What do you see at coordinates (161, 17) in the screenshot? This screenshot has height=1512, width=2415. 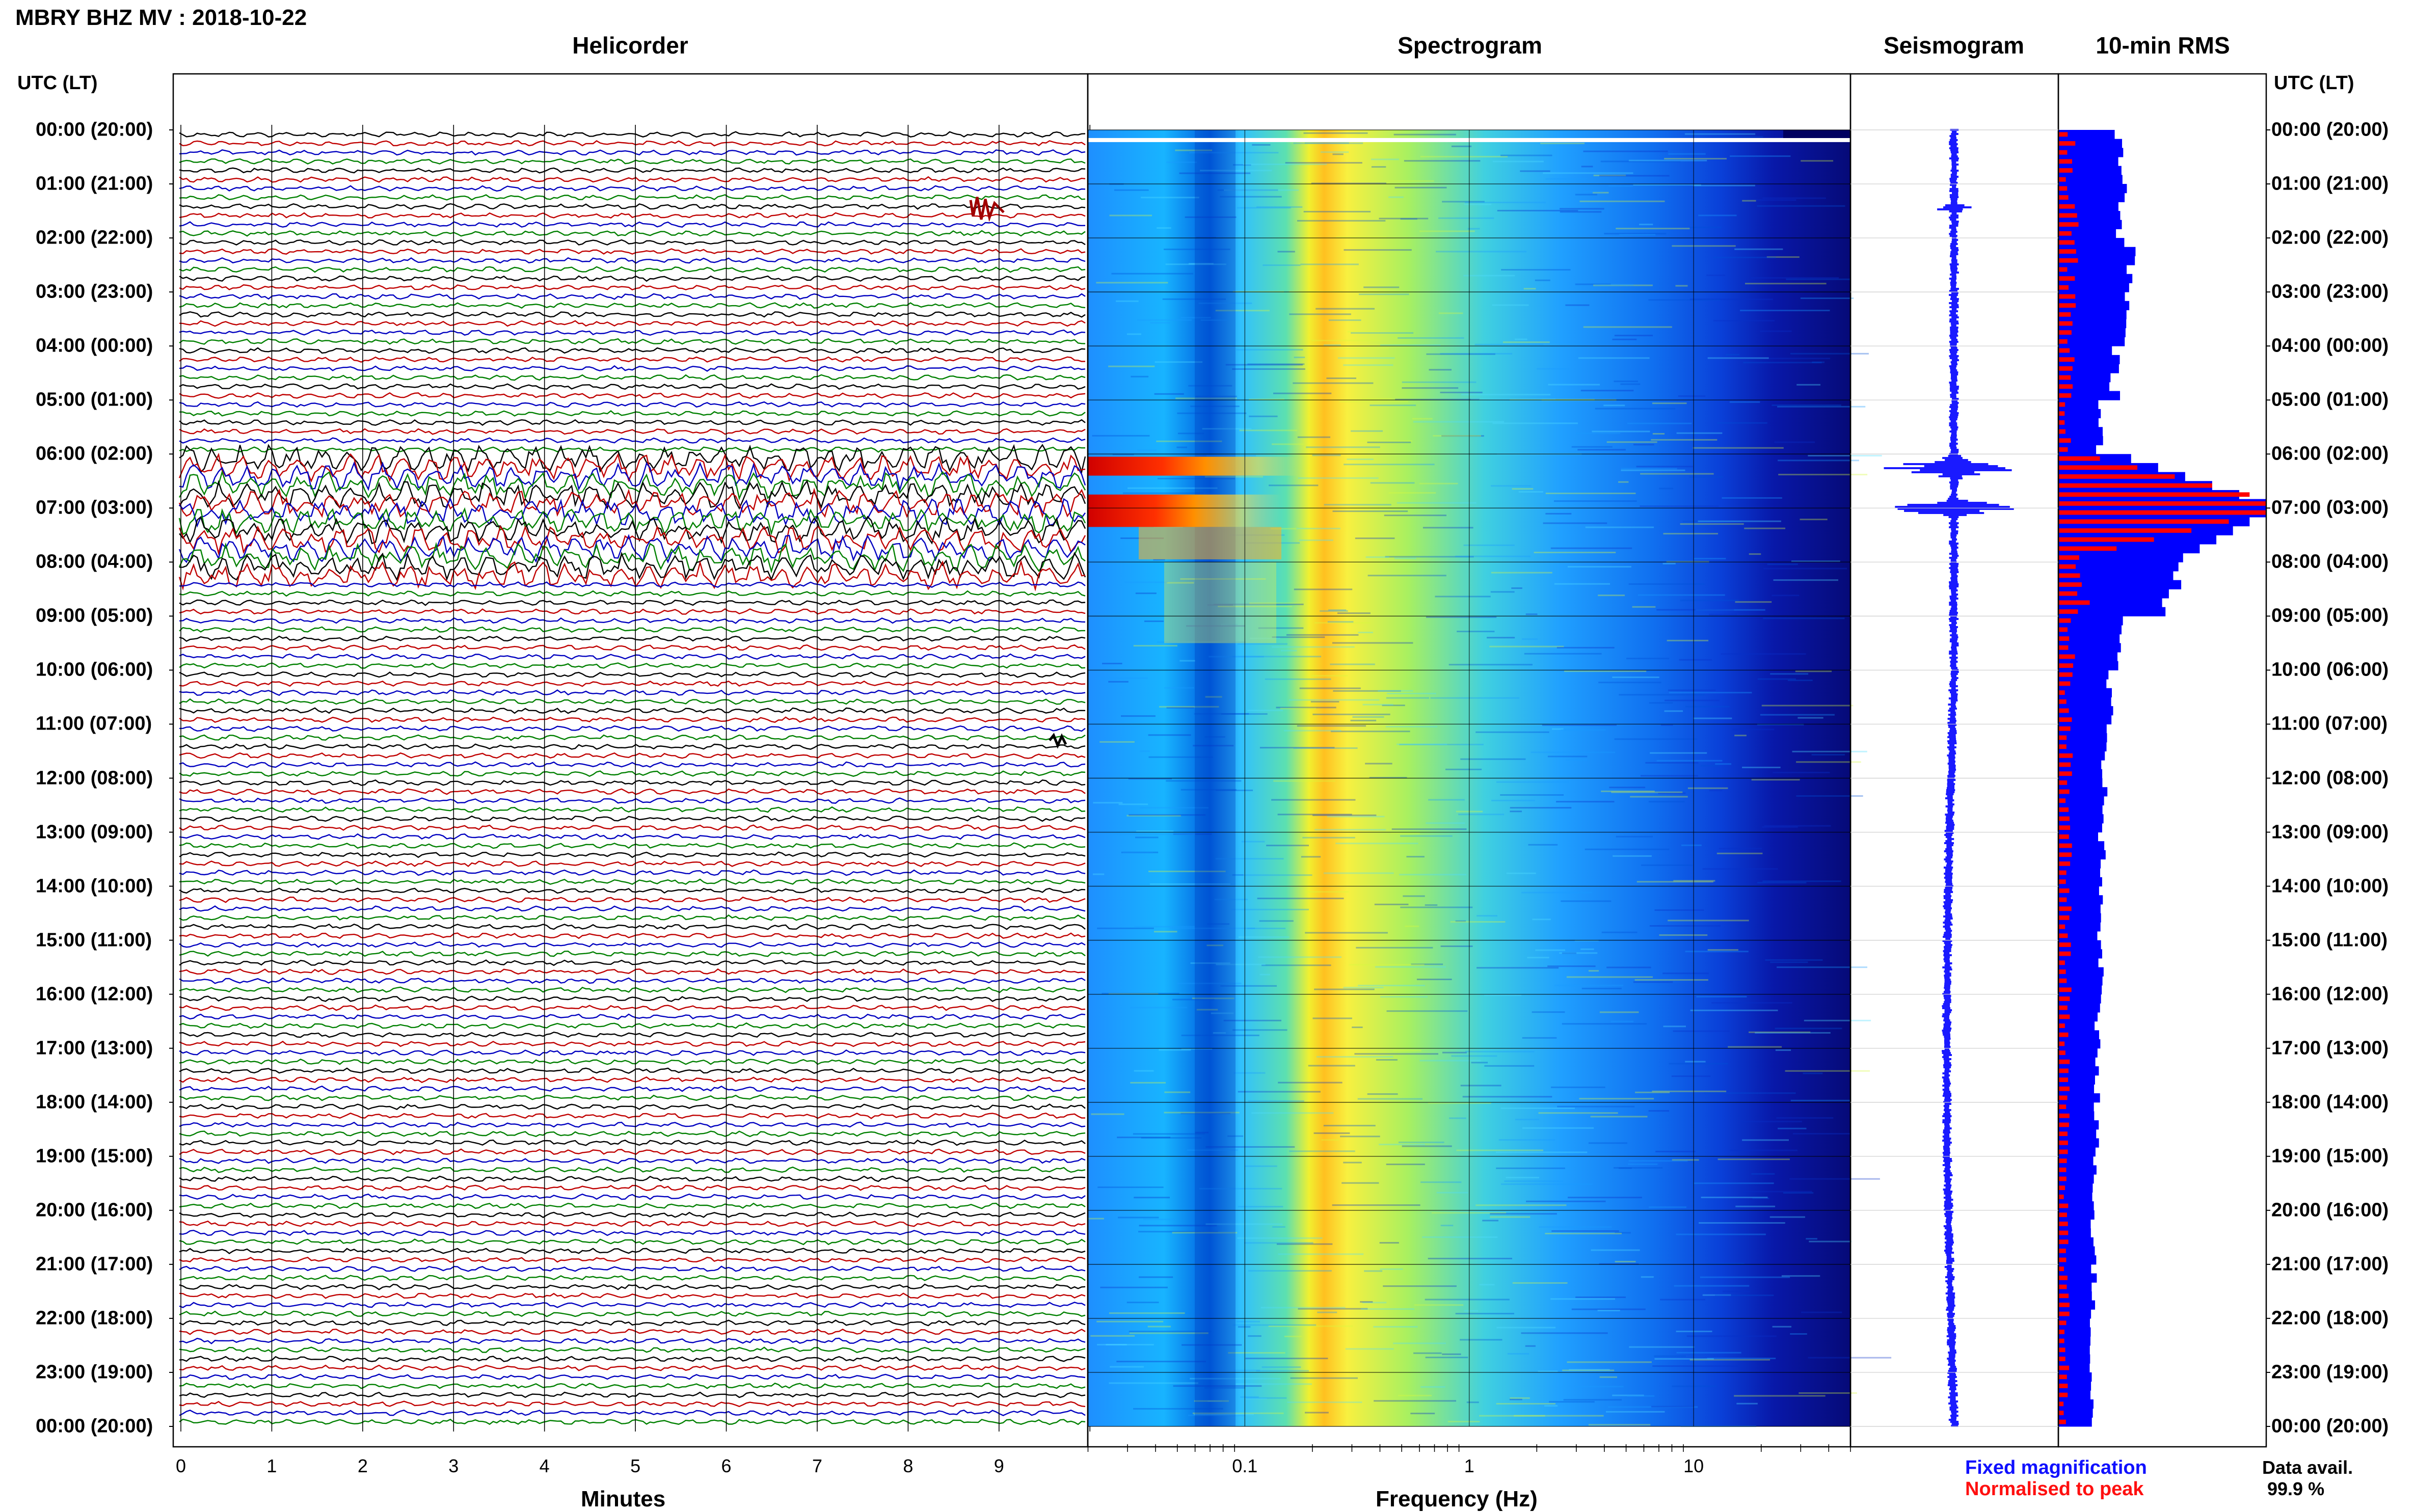 I see `page-title: MBRY BHZ MV : 2018-10-22` at bounding box center [161, 17].